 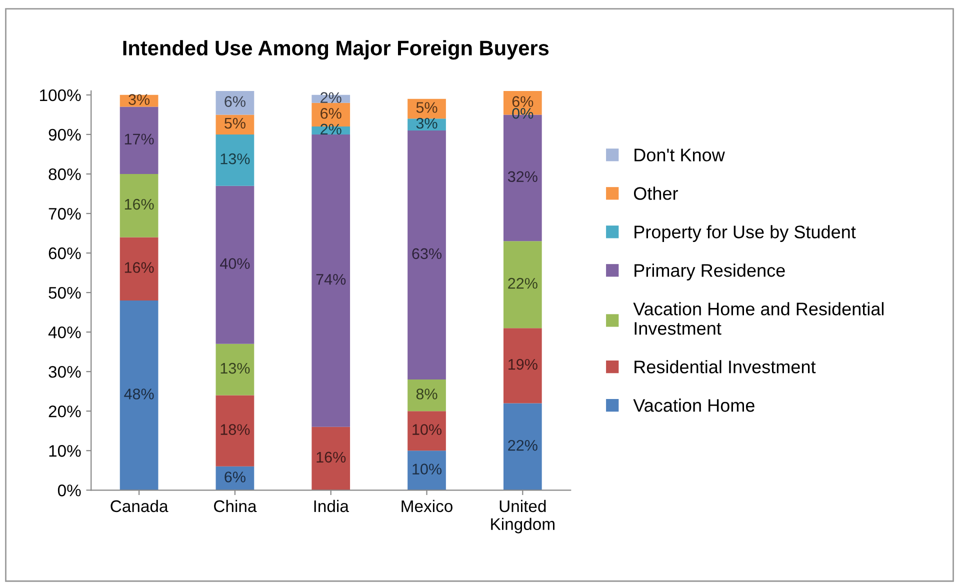 I want to click on y-tick-label: 70%, so click(x=64, y=214).